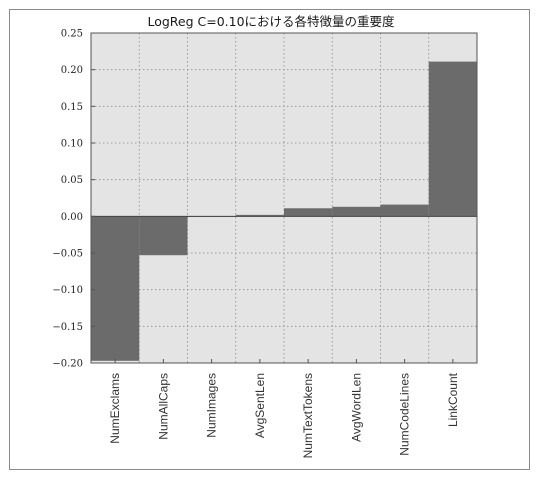 The image size is (543, 482). What do you see at coordinates (260, 405) in the screenshot?
I see `x-tick-label: AvgSentLen` at bounding box center [260, 405].